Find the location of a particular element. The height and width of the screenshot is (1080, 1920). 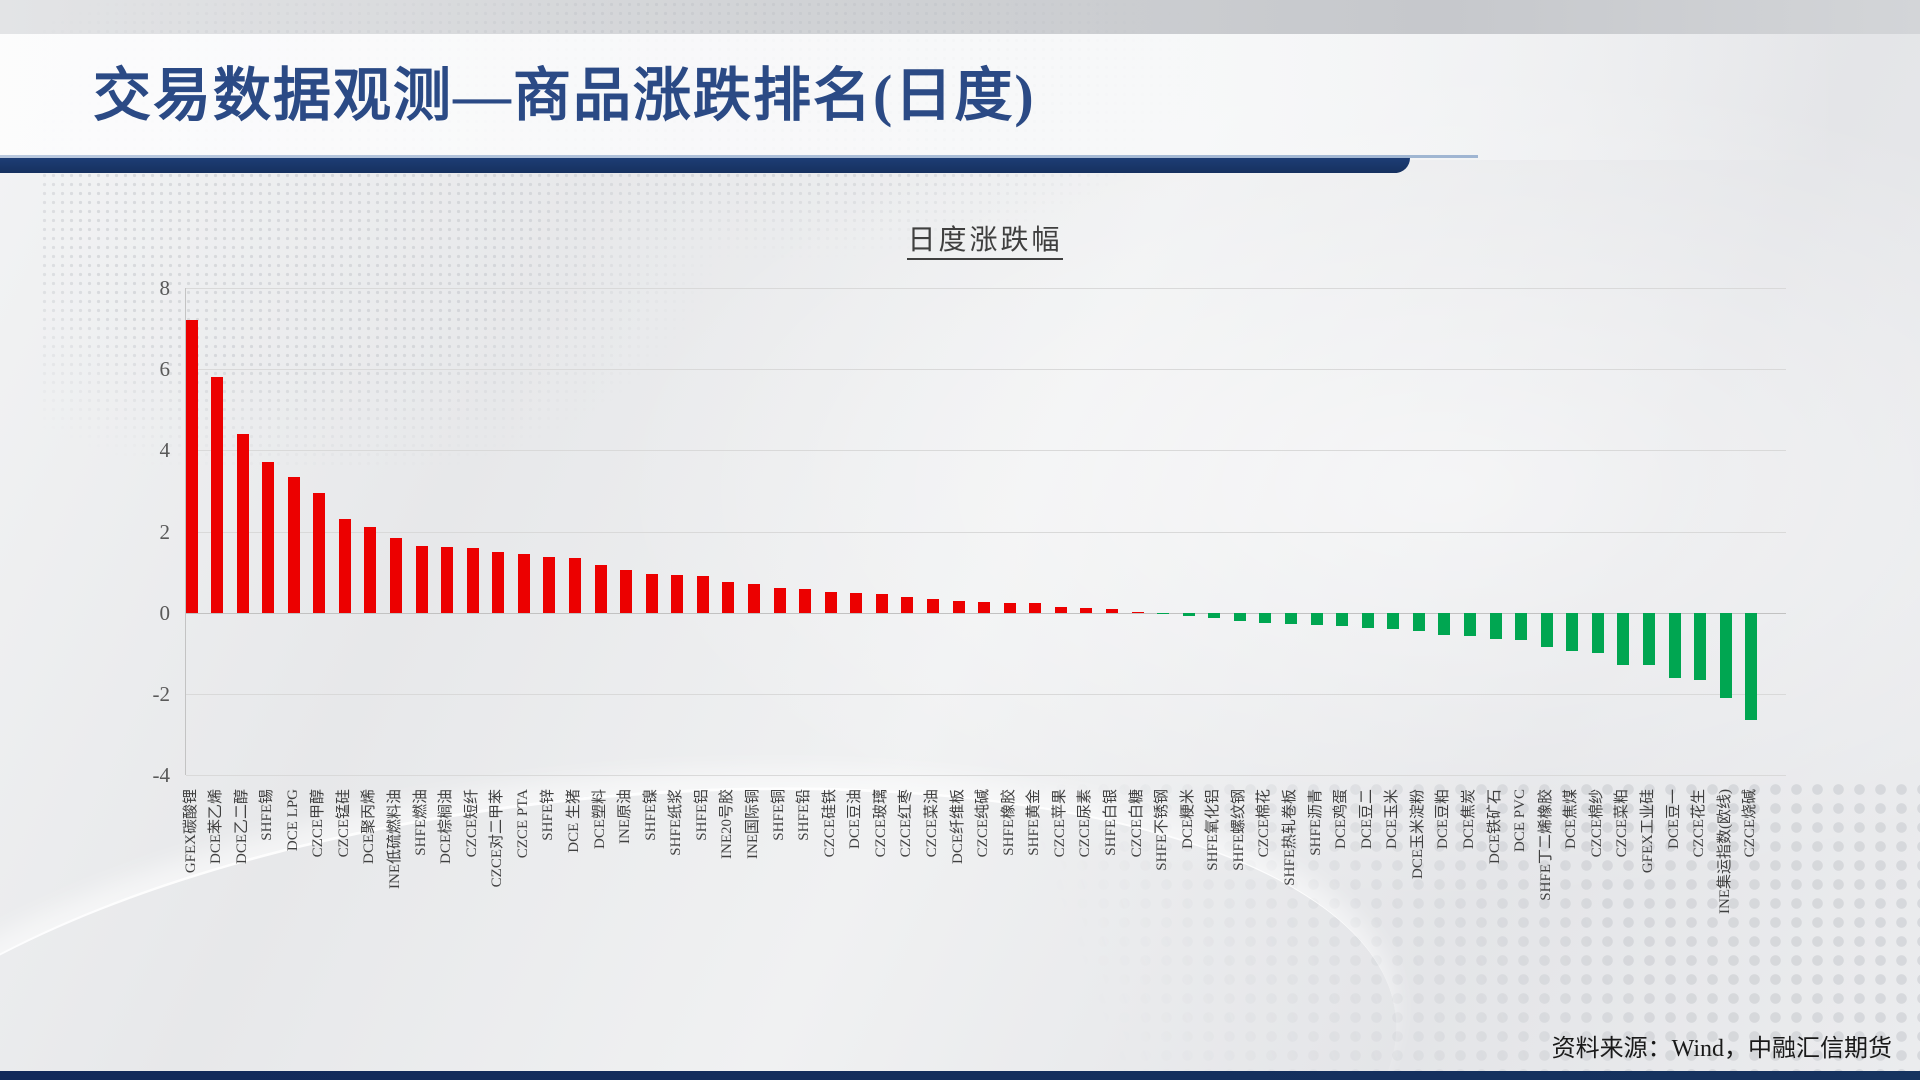

title-background is located at coordinates (960, 97).